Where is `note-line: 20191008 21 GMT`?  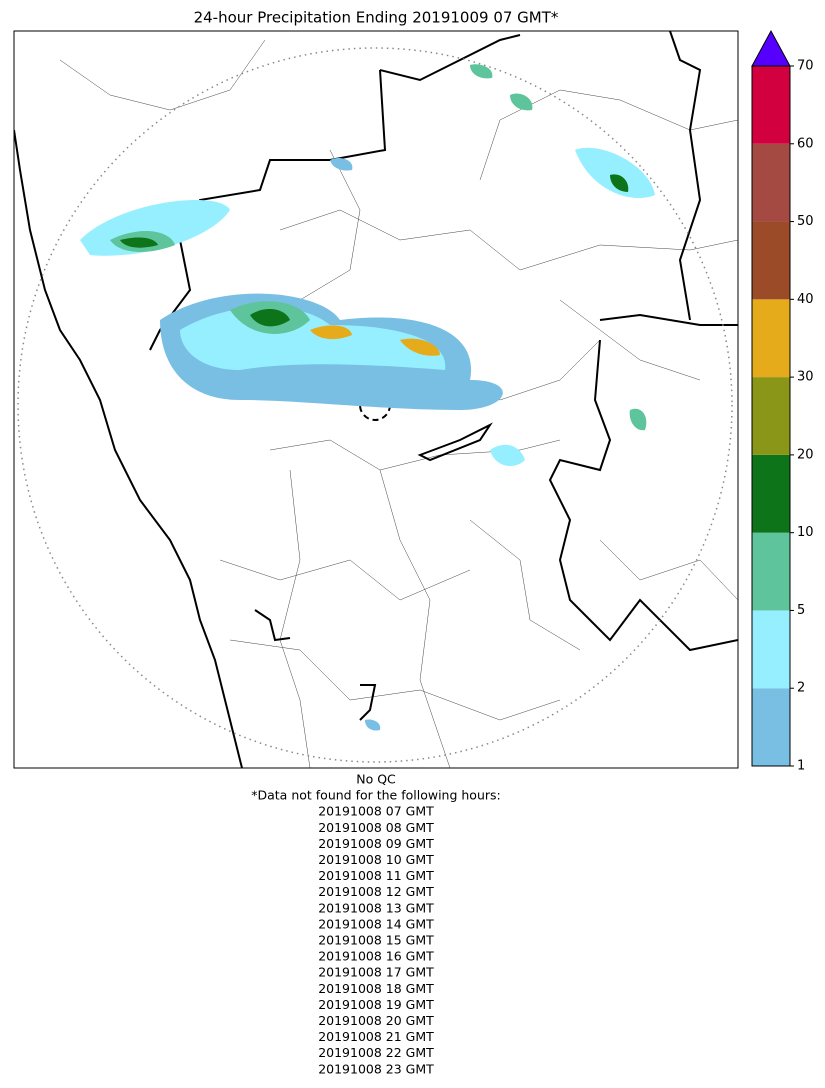 note-line: 20191008 21 GMT is located at coordinates (376, 1036).